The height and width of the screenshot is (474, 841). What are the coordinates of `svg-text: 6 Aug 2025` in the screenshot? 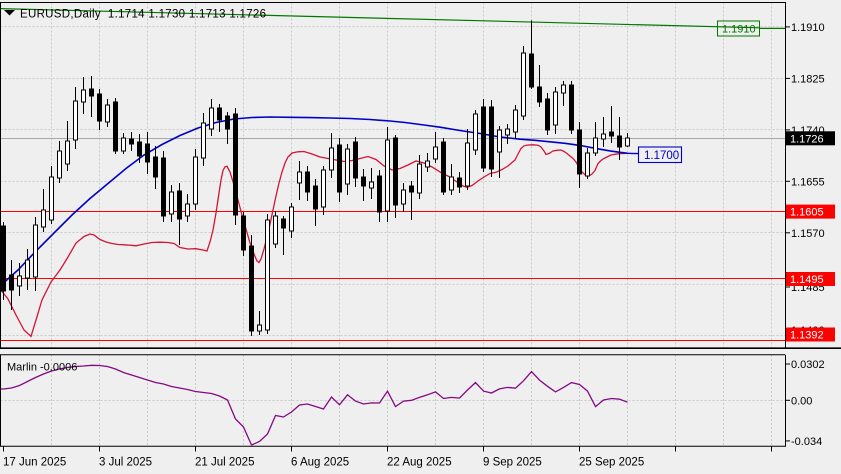 It's located at (320, 463).